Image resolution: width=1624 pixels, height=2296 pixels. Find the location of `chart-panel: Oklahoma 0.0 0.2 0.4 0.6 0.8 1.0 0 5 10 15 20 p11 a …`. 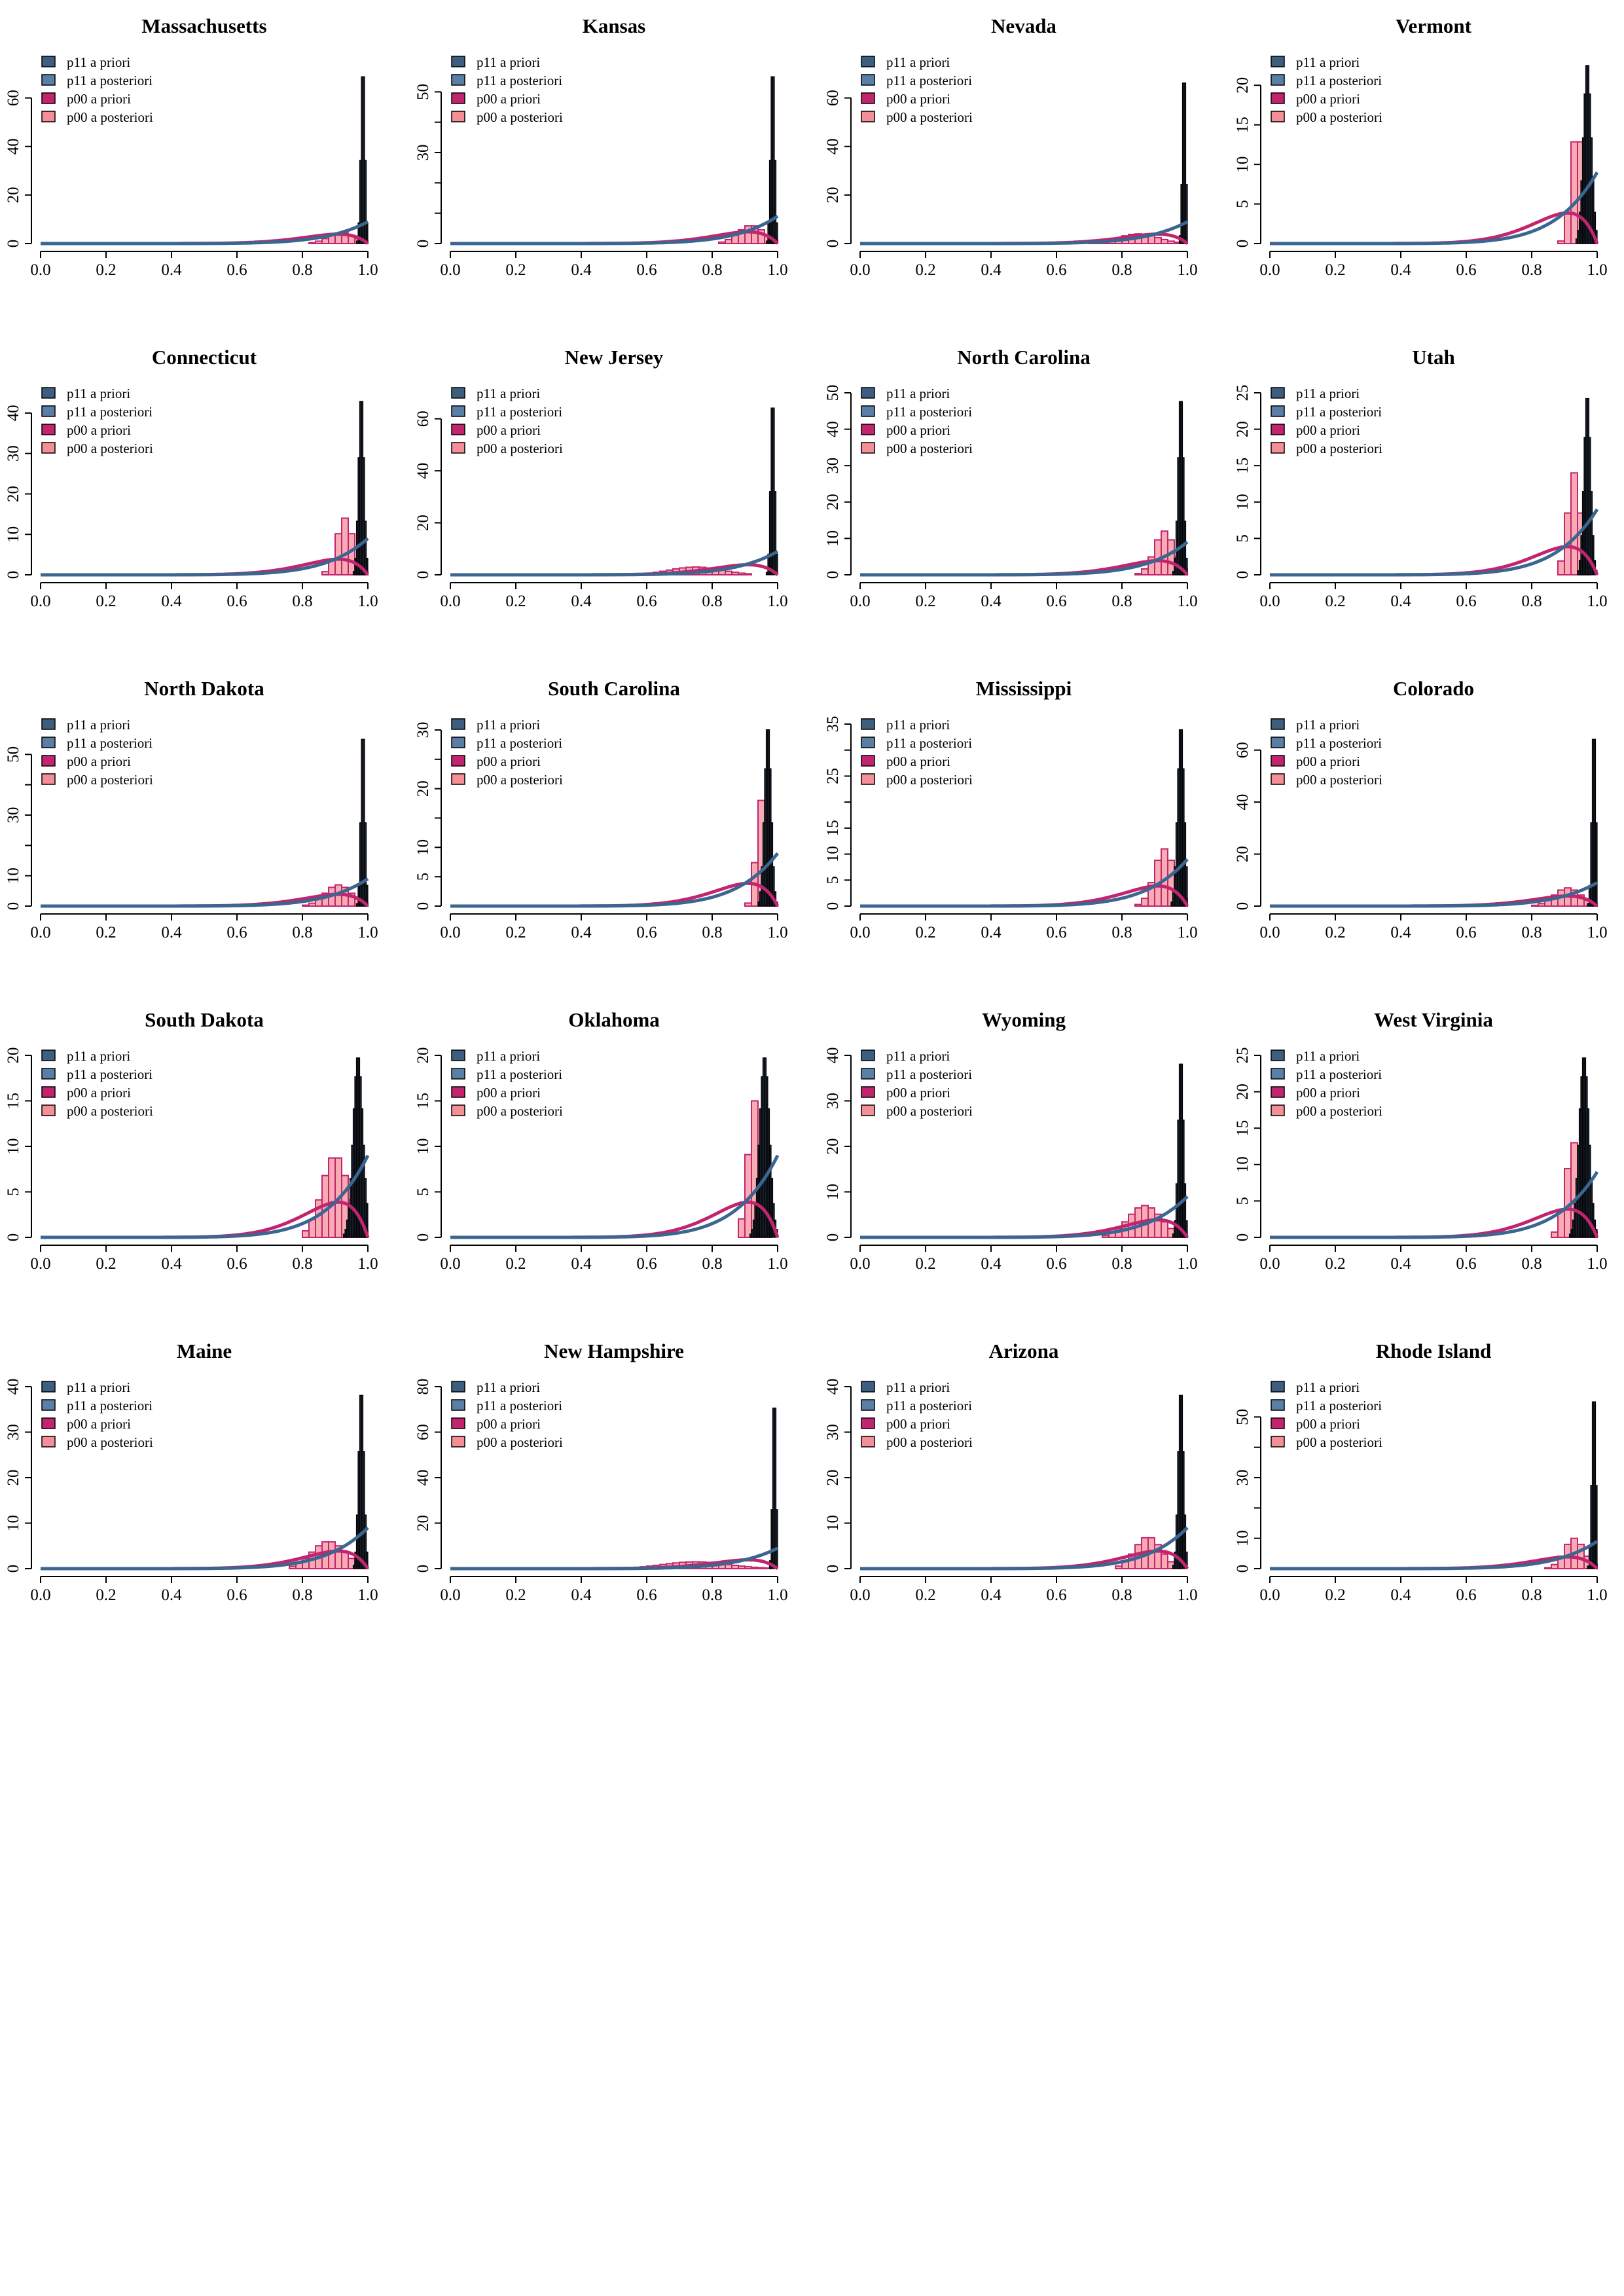

chart-panel: Oklahoma 0.0 0.2 0.4 0.6 0.8 1.0 0 5 10 15 20 p11 a … is located at coordinates (601, 1140).